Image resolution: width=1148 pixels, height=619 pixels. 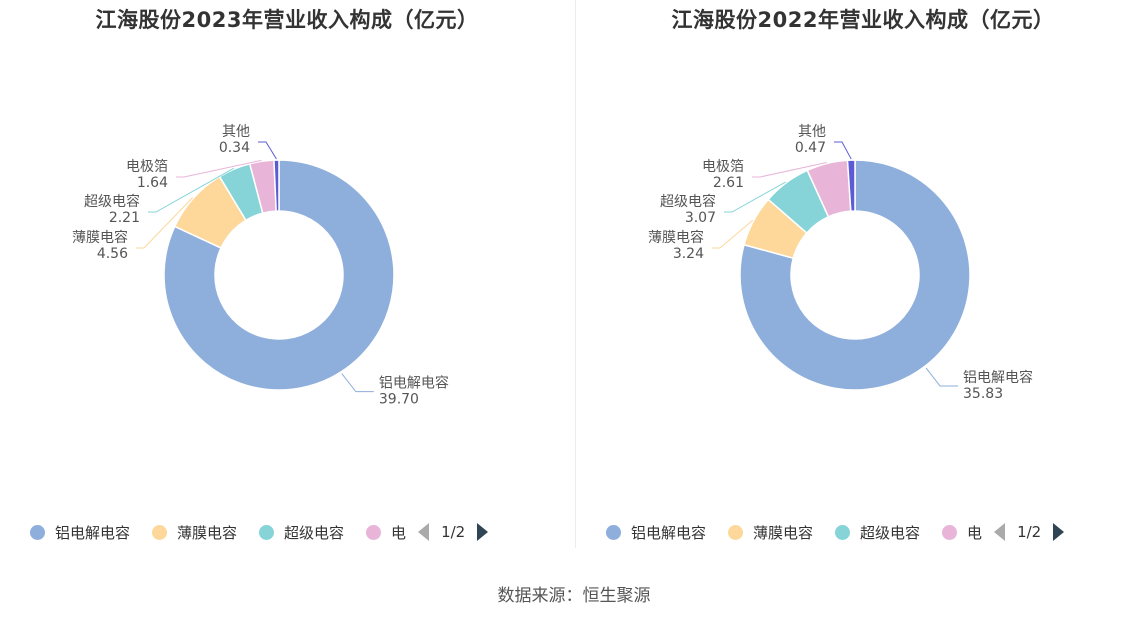 What do you see at coordinates (575, 274) in the screenshot?
I see `panel-divider` at bounding box center [575, 274].